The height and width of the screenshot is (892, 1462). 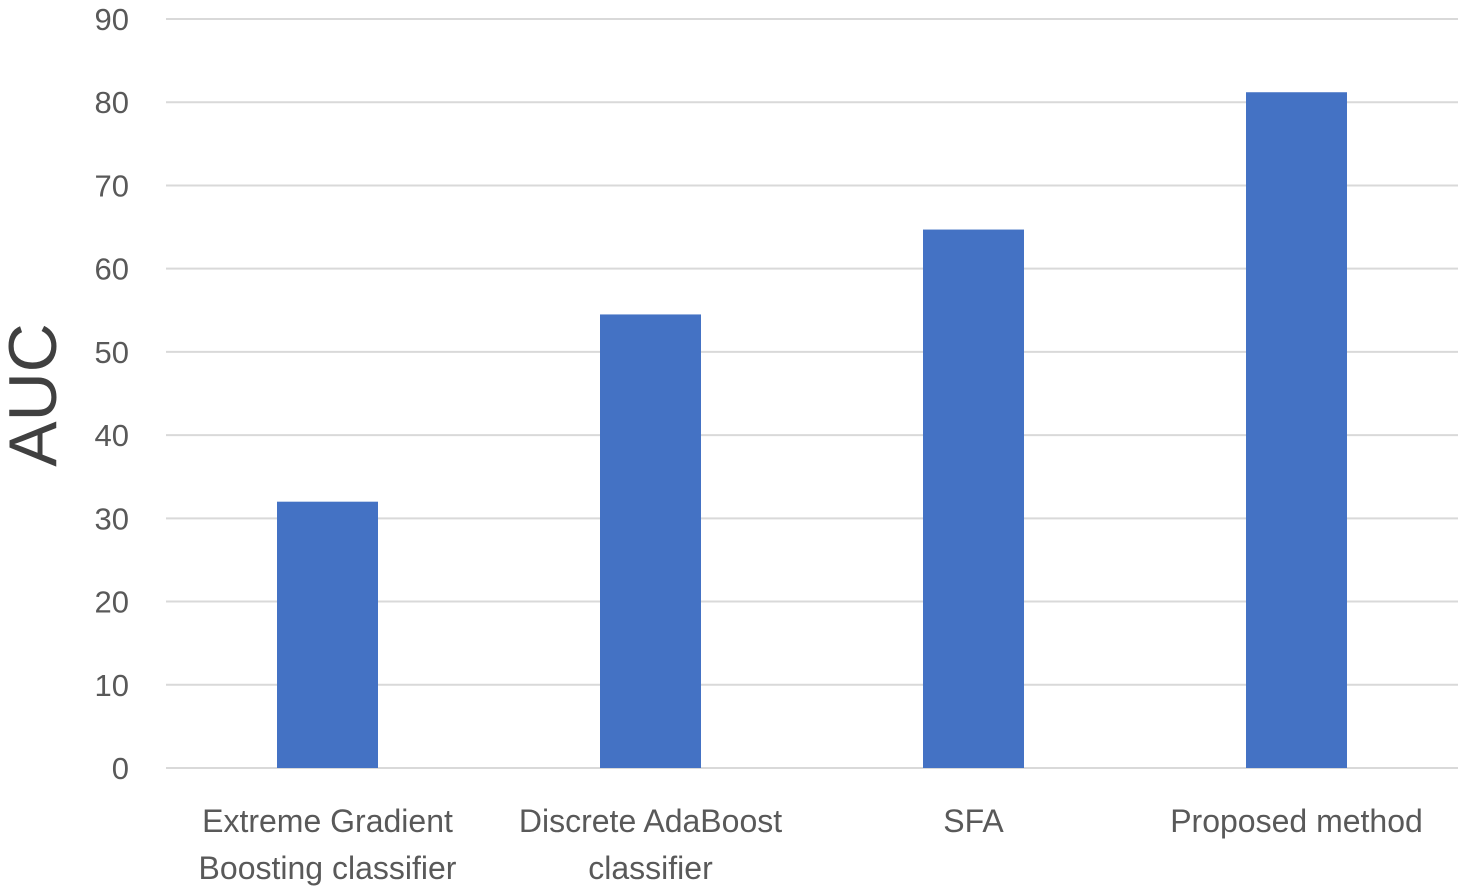 I want to click on x-category-label: Discrete AdaBoost, so click(x=650, y=821).